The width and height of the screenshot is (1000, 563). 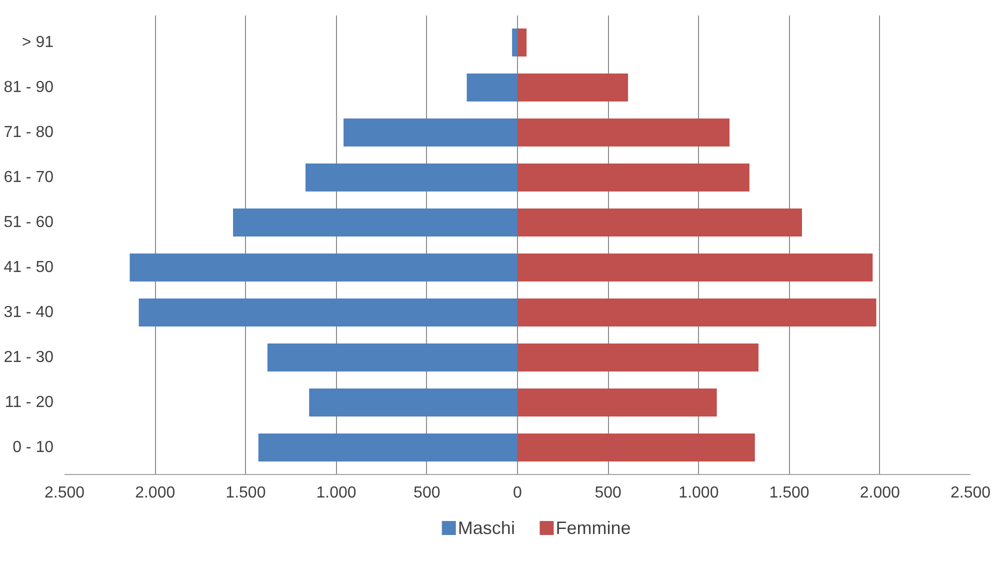 What do you see at coordinates (29, 312) in the screenshot?
I see `y-tick-label: 31 - 40` at bounding box center [29, 312].